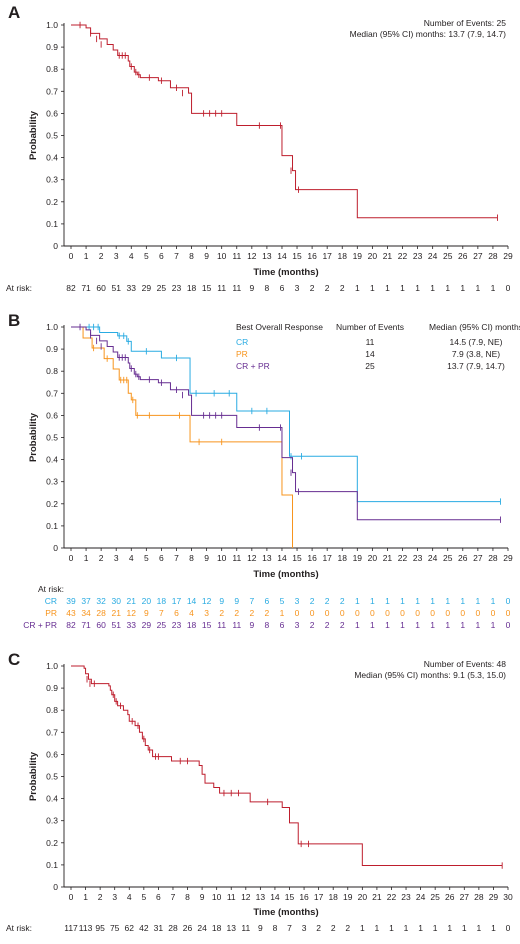 This screenshot has height=944, width=520. I want to click on y-tick-label: 0.2, so click(52, 504).